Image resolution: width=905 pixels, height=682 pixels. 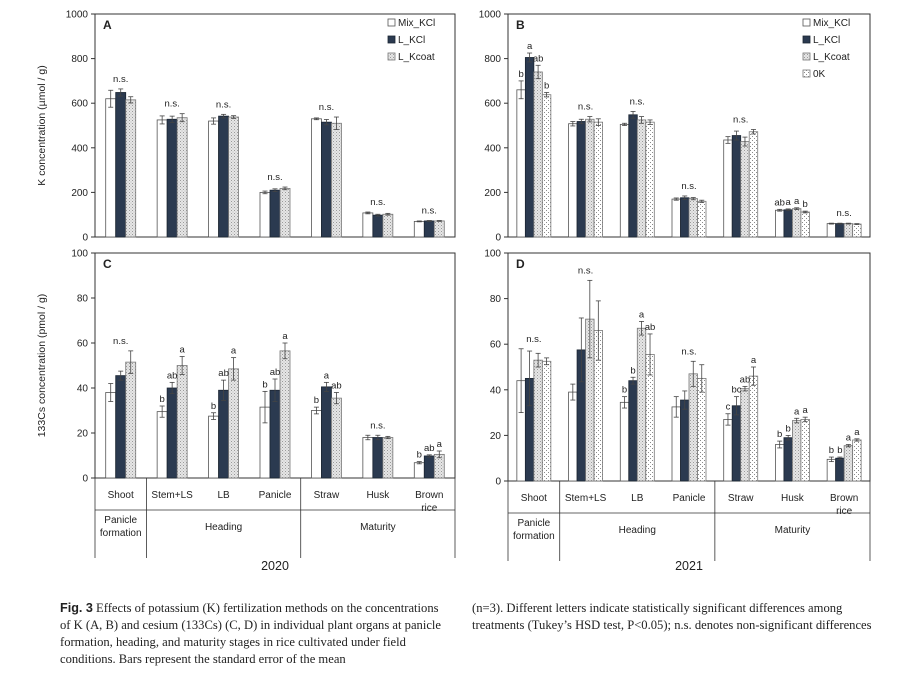 What do you see at coordinates (416, 57) in the screenshot?
I see `legend-label: L_Kcoat` at bounding box center [416, 57].